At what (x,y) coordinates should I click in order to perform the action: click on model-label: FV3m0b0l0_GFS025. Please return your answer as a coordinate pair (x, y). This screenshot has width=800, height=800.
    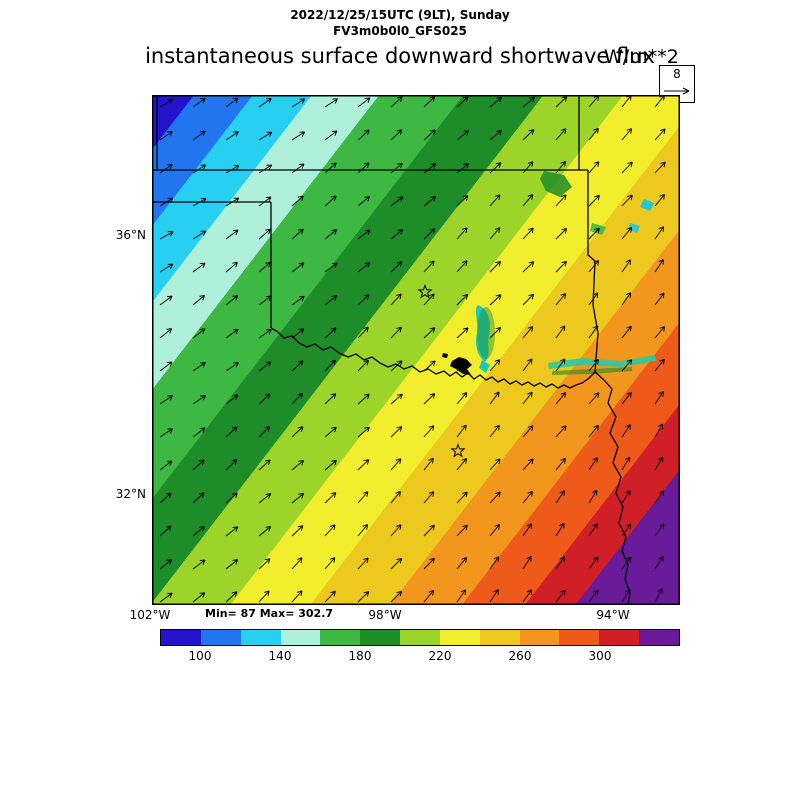
    Looking at the image, I should click on (400, 31).